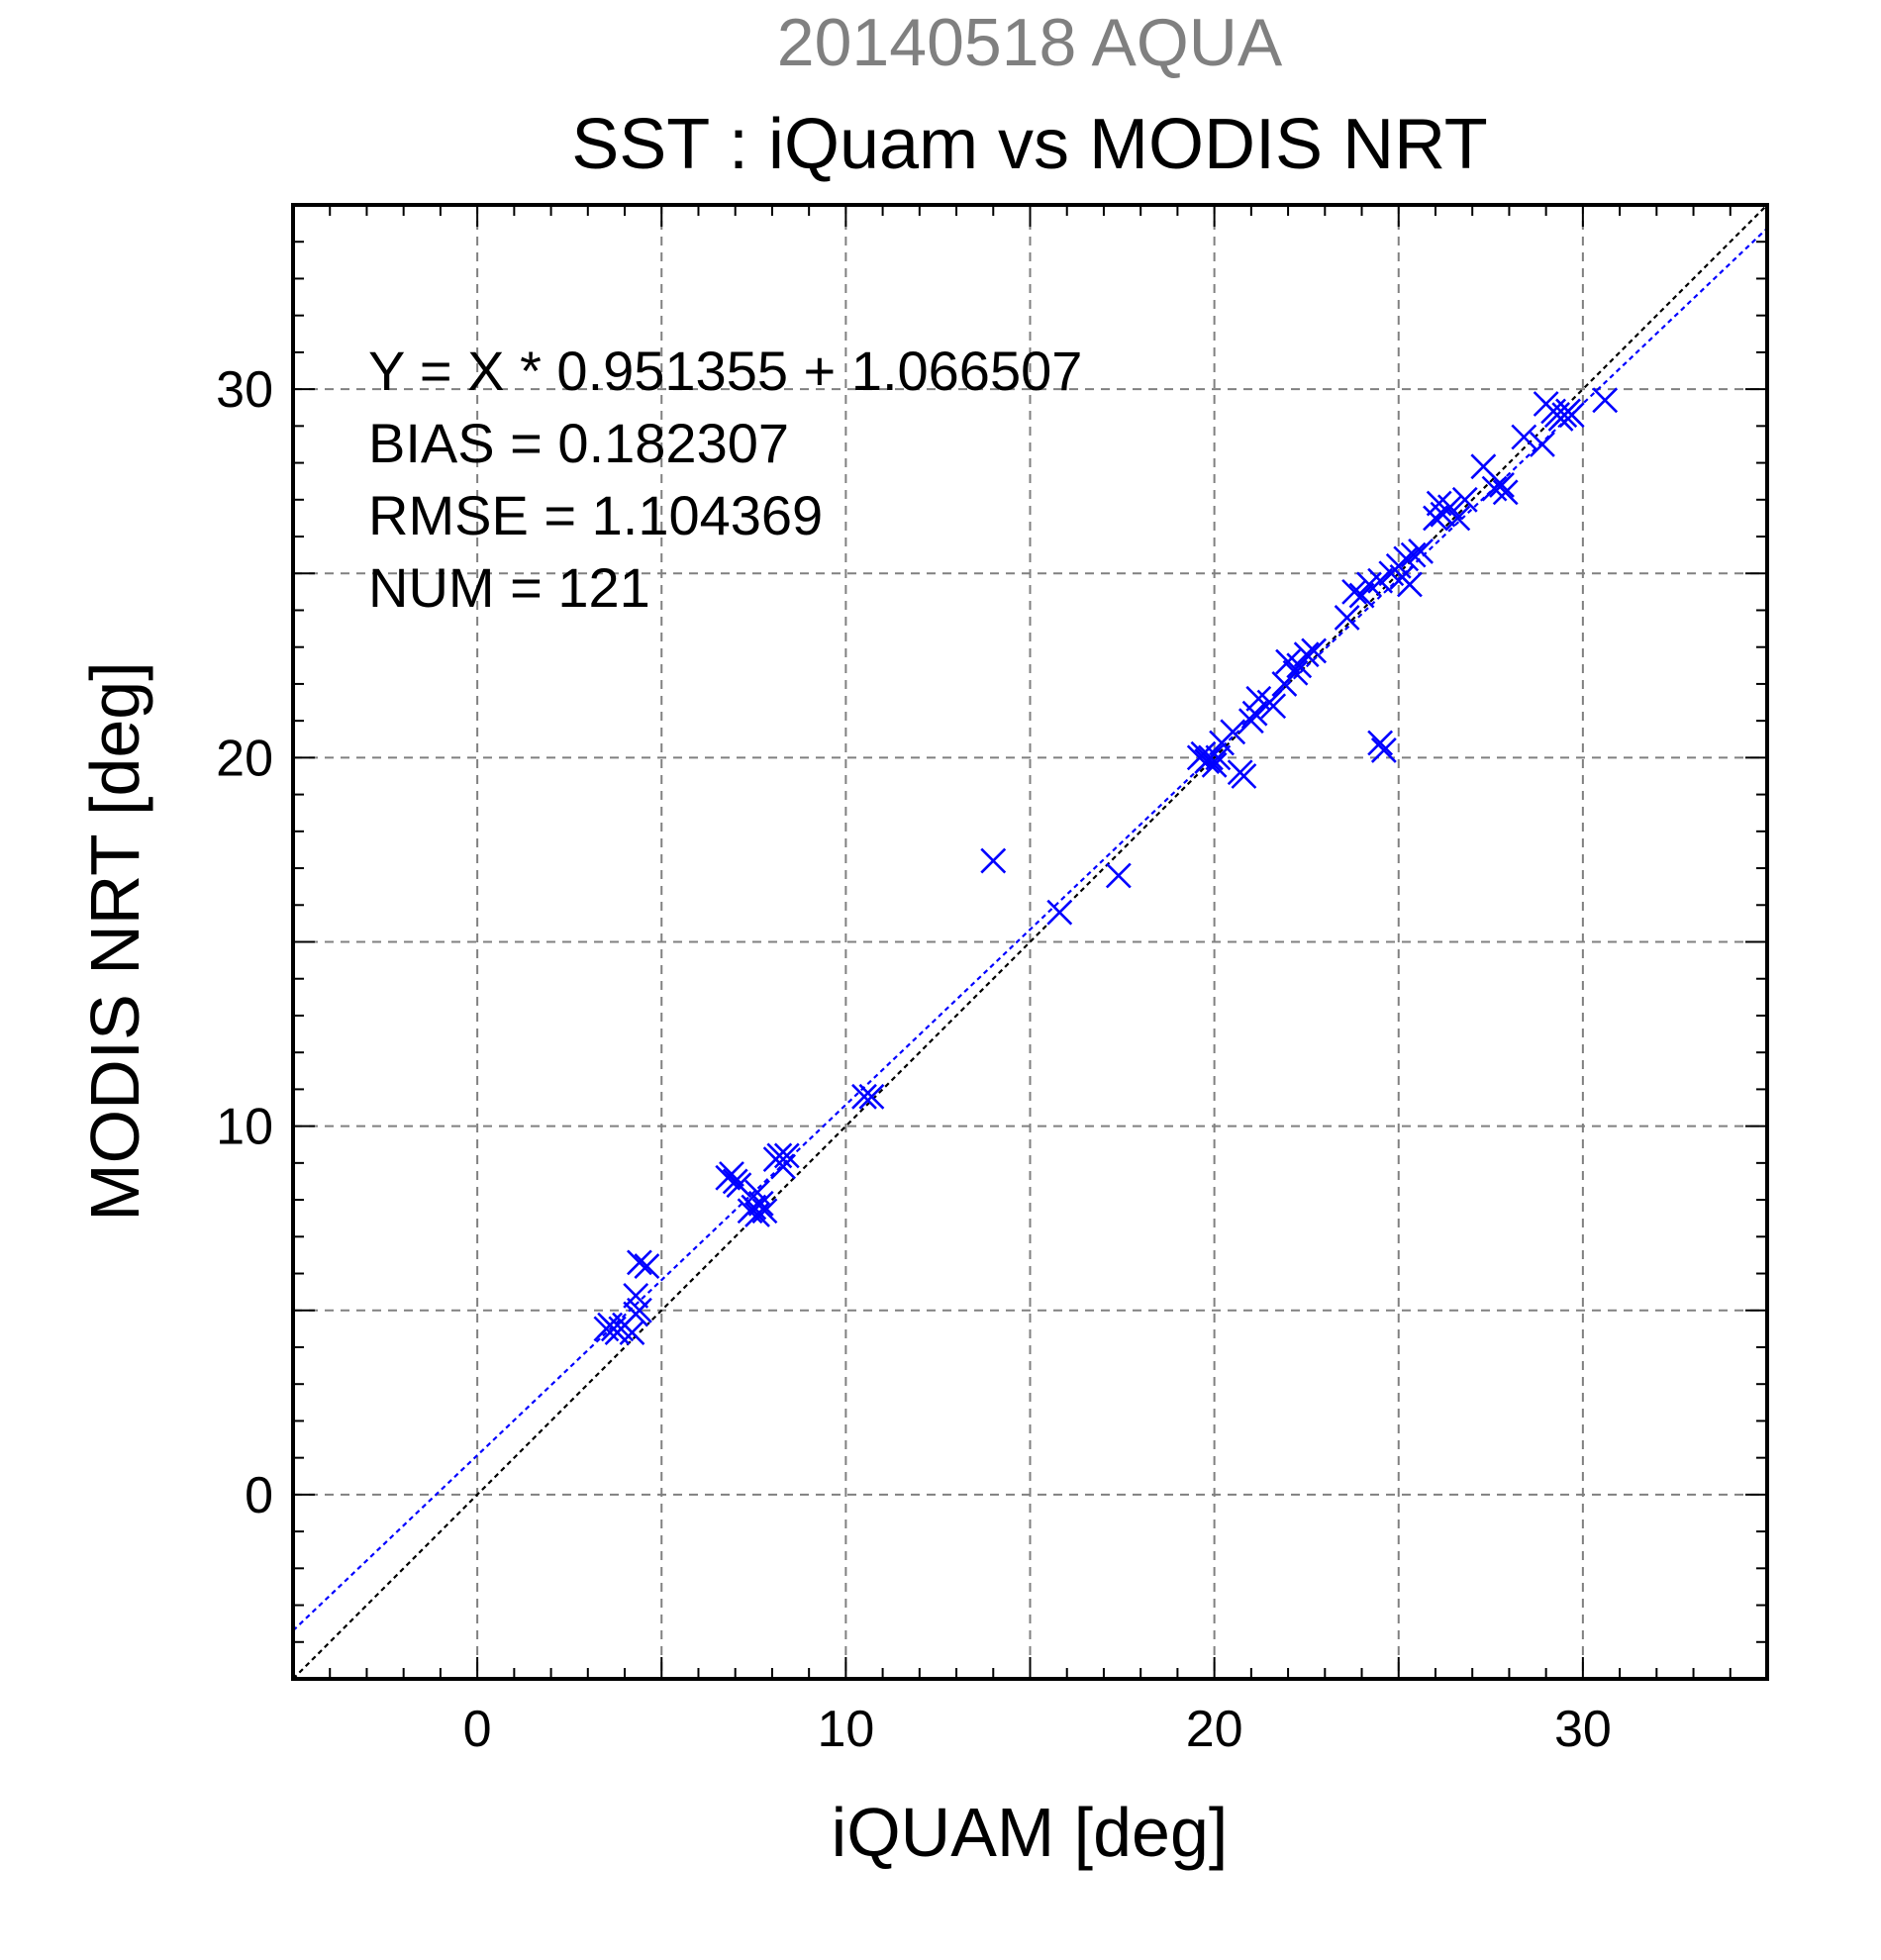  What do you see at coordinates (259, 1495) in the screenshot?
I see `y-tick-label: 0` at bounding box center [259, 1495].